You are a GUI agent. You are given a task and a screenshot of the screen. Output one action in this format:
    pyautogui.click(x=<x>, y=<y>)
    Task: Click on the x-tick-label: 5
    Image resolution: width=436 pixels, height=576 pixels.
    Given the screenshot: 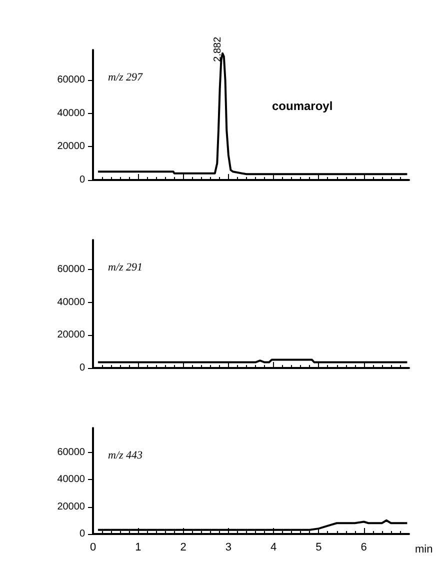 What is the action you would take?
    pyautogui.click(x=319, y=548)
    